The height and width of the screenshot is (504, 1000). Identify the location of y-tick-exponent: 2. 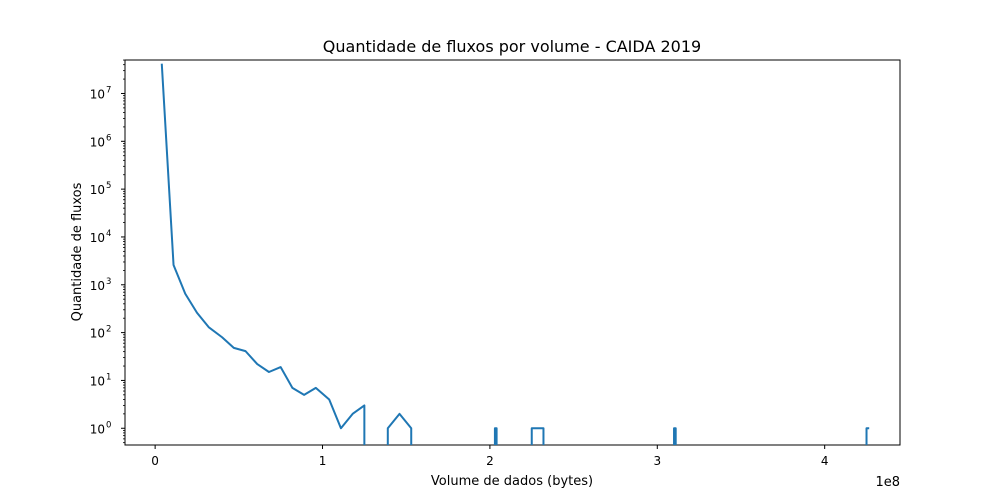
(108, 330).